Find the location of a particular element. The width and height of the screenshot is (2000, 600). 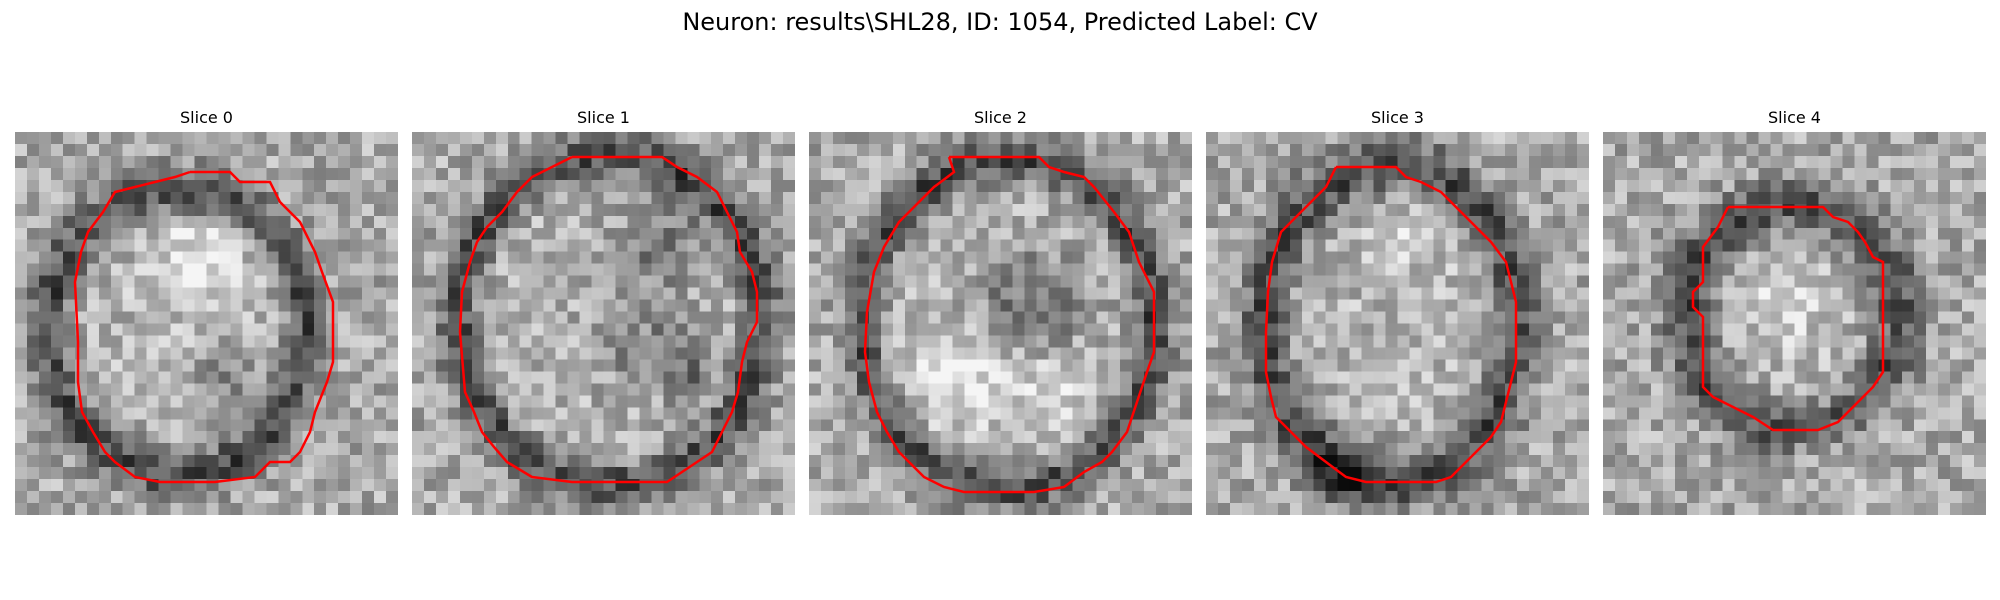

slice-panel-0: Slice 0 is located at coordinates (206, 310).